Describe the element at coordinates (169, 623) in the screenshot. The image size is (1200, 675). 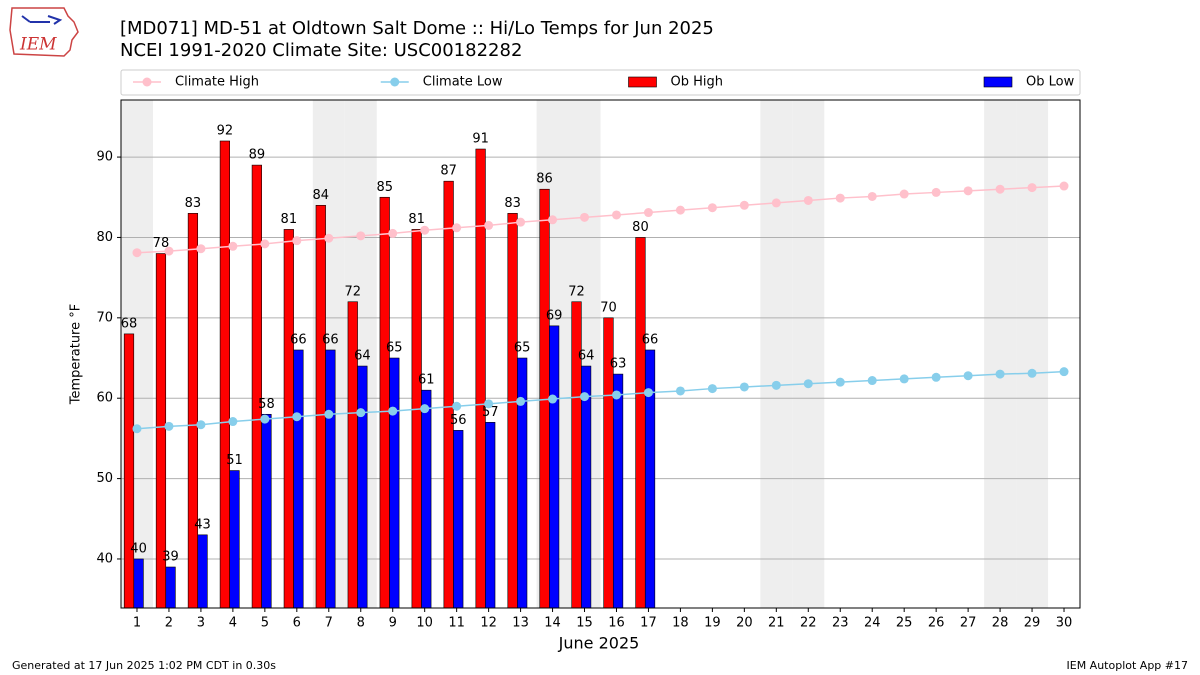
I see `x-tick-label: 2` at that location.